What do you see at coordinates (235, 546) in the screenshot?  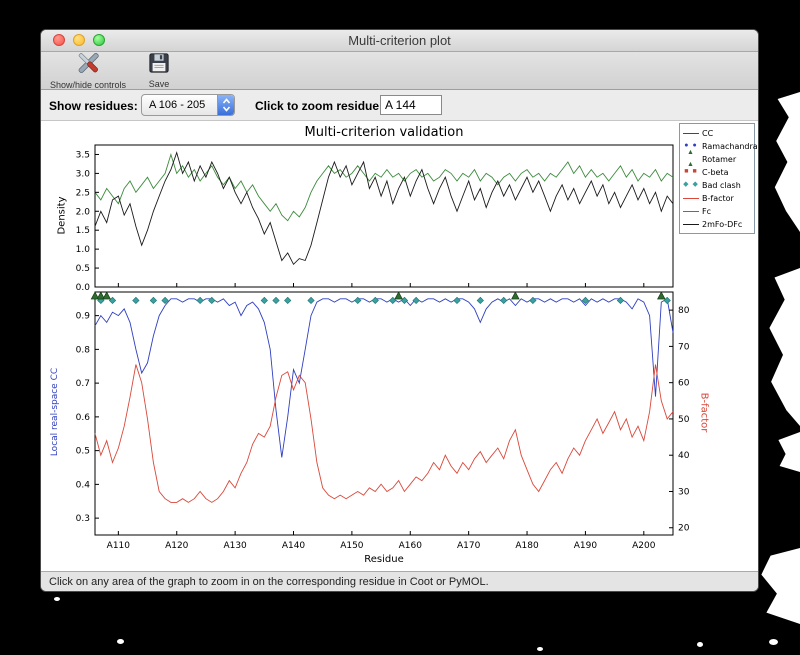 I see `svg-text: A130` at bounding box center [235, 546].